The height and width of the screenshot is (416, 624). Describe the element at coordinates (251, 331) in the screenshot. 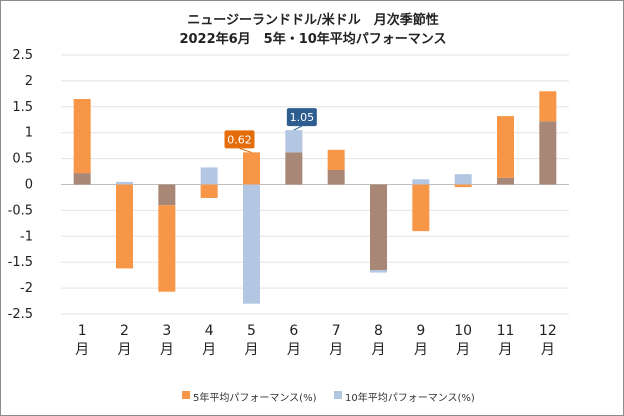

I see `x-tick-number: 5` at that location.